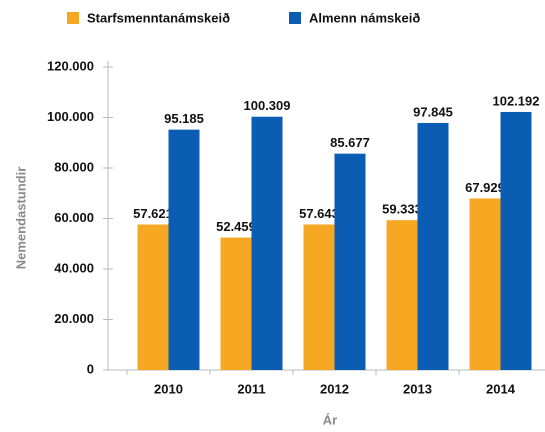 This screenshot has width=545, height=432. Describe the element at coordinates (319, 213) in the screenshot. I see `value-label: 57.643` at that location.